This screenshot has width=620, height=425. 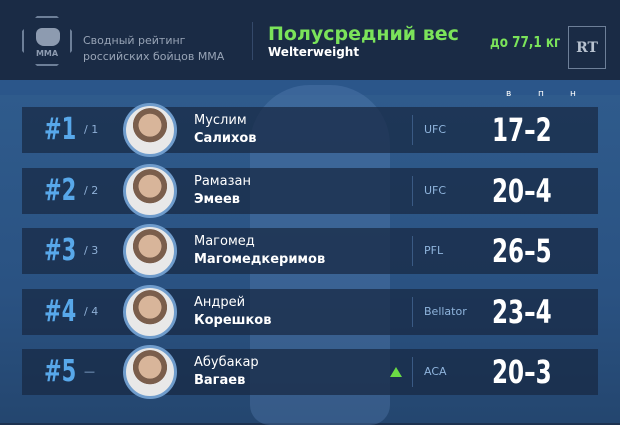 What do you see at coordinates (522, 251) in the screenshot?
I see `record: 26–5` at bounding box center [522, 251].